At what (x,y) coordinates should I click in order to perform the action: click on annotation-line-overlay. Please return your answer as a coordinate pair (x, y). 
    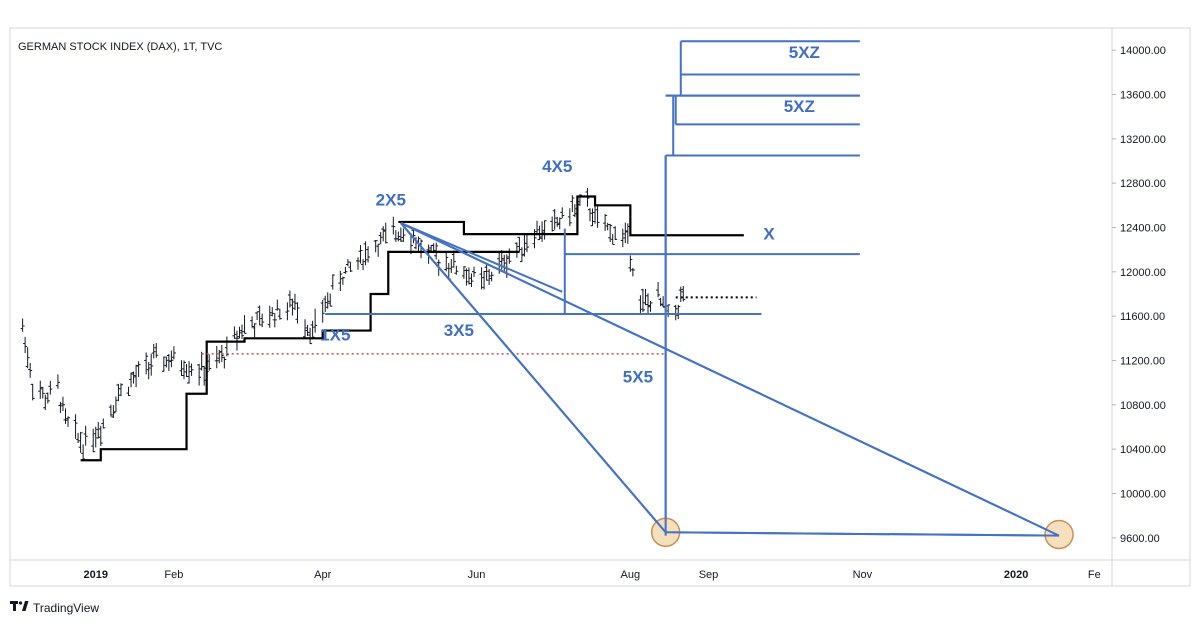
    Looking at the image, I should click on (533, 377).